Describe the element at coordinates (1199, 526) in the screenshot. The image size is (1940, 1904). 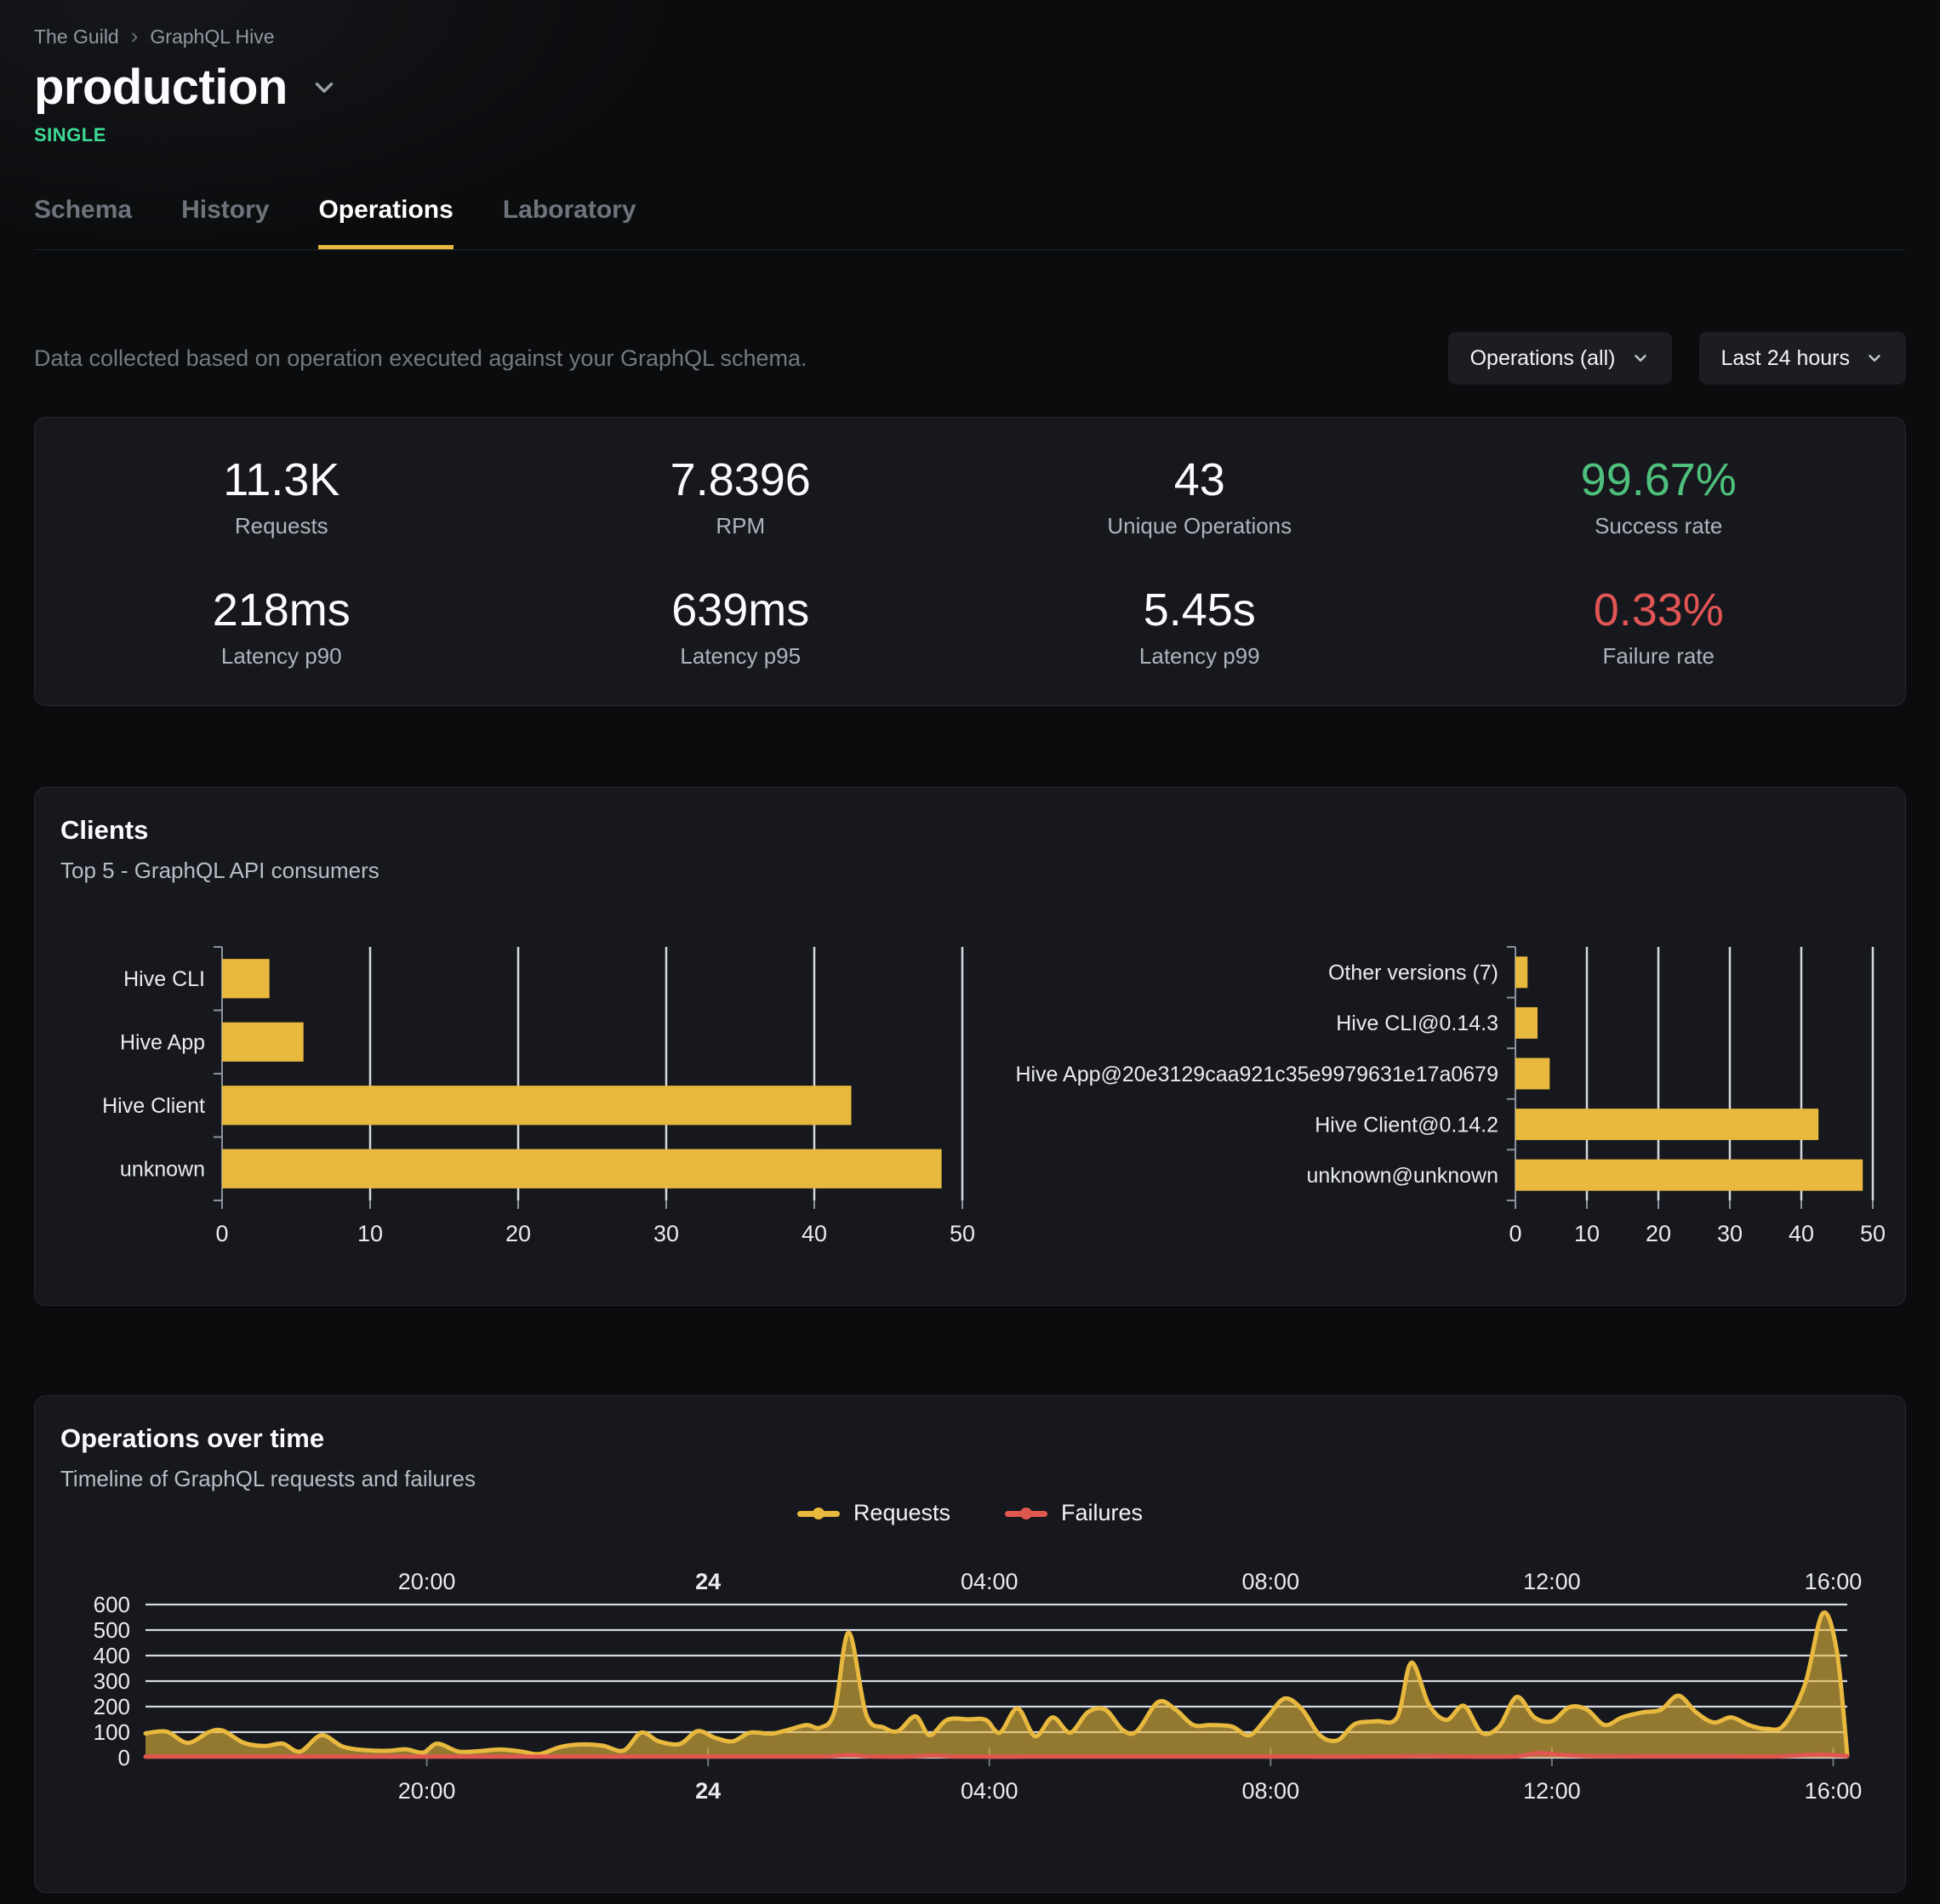
I see `stat-label: Unique Operations` at that location.